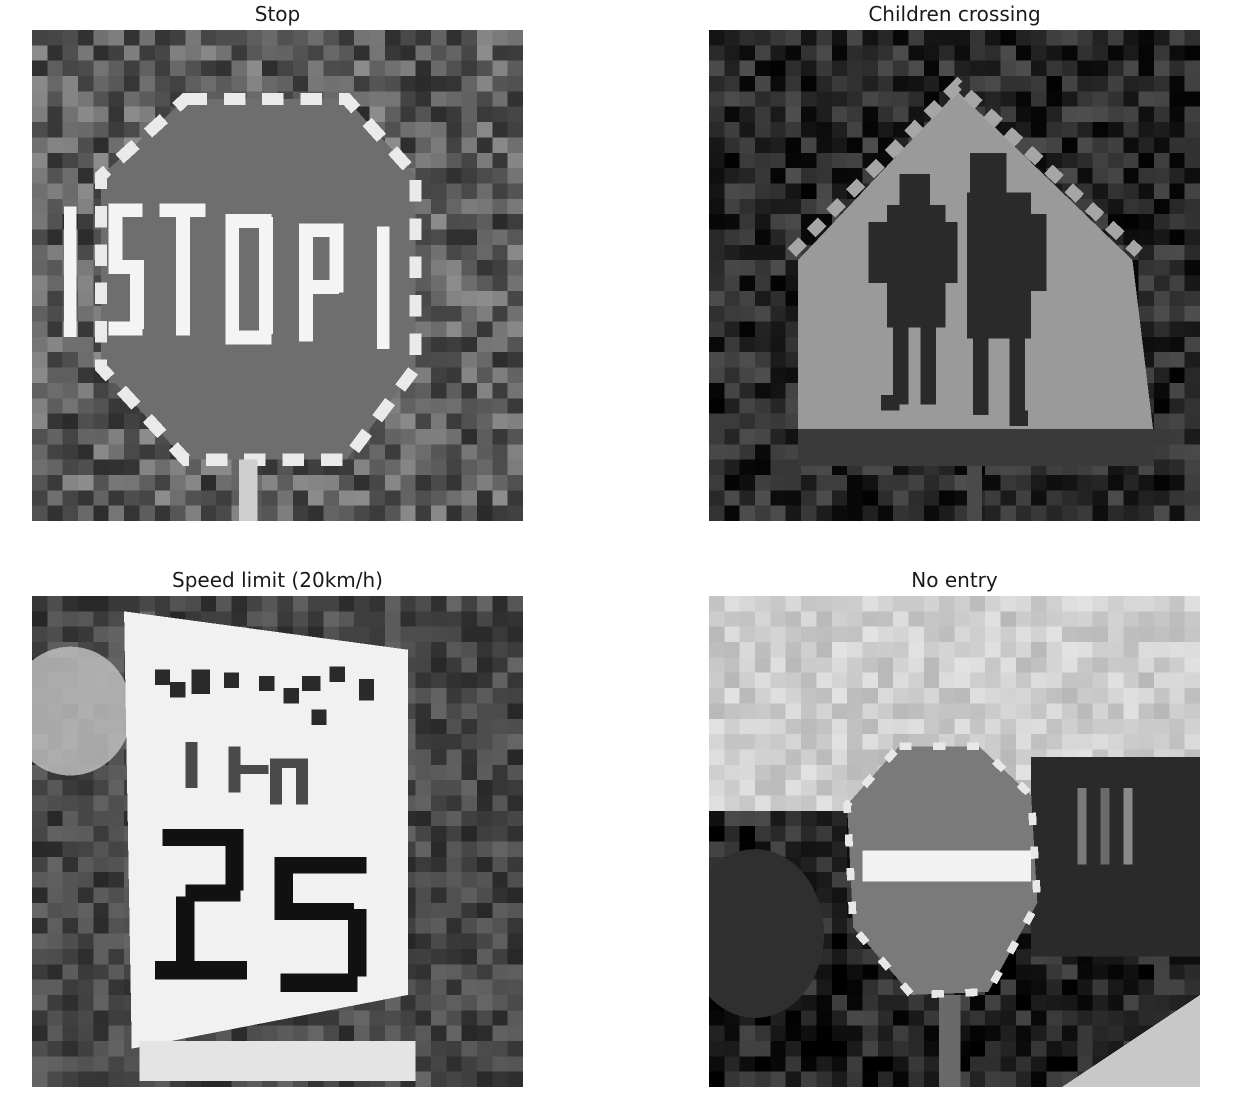 The width and height of the screenshot is (1254, 1112). I want to click on panel-title-no-entry: No entry, so click(954, 580).